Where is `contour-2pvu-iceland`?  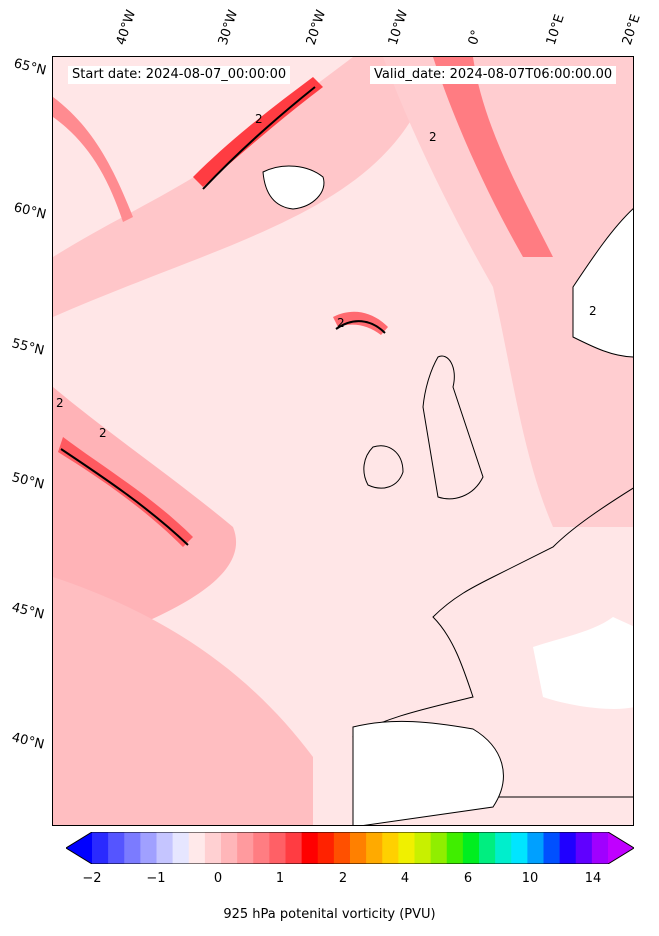
contour-2pvu-iceland is located at coordinates (259, 138).